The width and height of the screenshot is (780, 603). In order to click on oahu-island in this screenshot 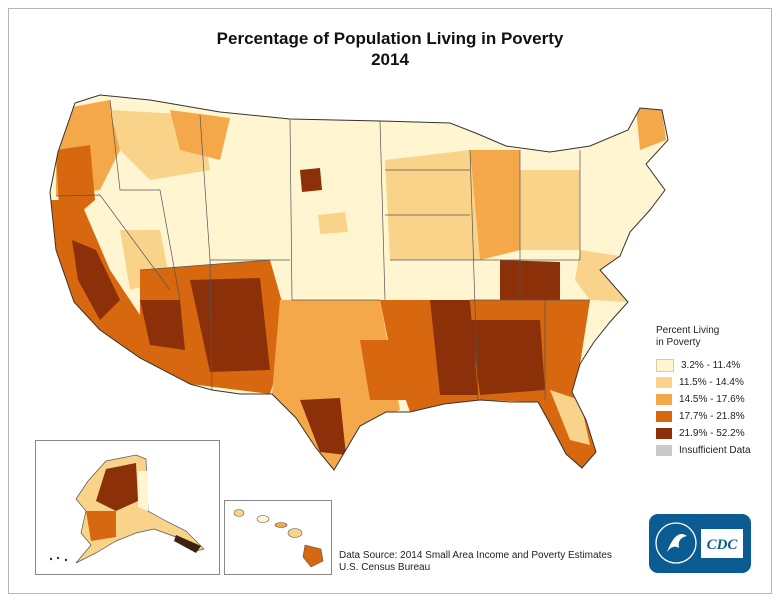, I will do `click(263, 519)`.